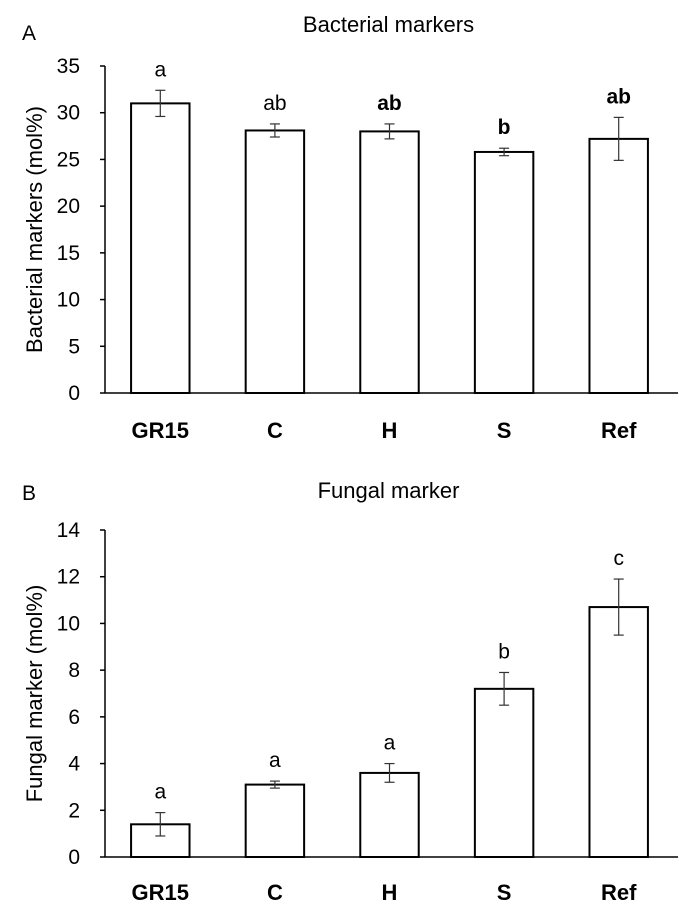 Image resolution: width=682 pixels, height=913 pixels. What do you see at coordinates (74, 717) in the screenshot?
I see `y-tick-label: 6` at bounding box center [74, 717].